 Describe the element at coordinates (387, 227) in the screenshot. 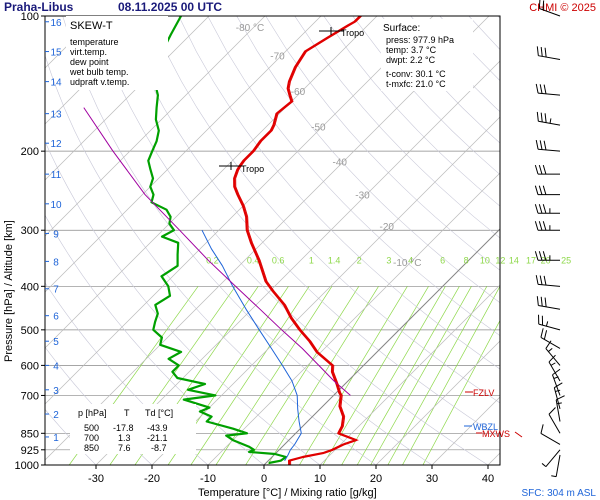

I see `isotherm-label: -20` at that location.